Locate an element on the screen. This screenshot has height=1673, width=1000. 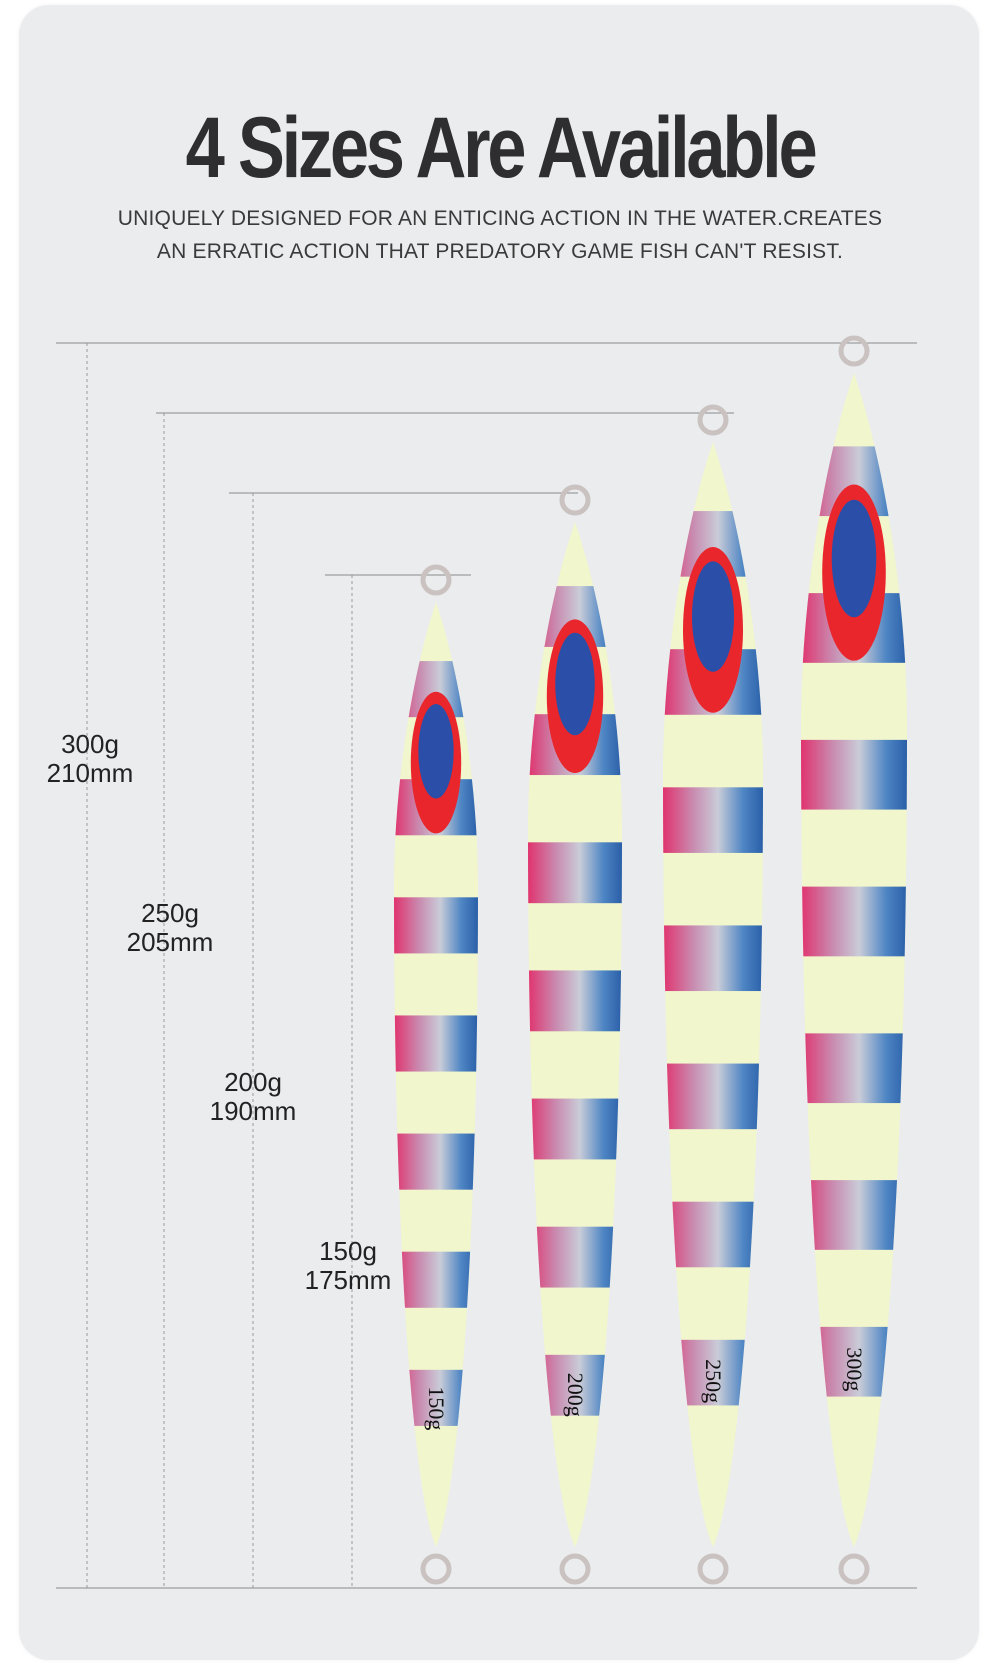
lure-weight-marking: 200g is located at coordinates (575, 1395).